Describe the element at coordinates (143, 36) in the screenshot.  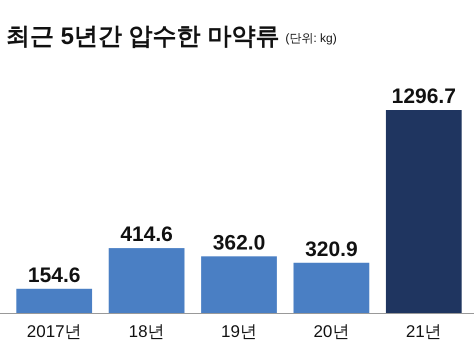
I see `chart-title: 최근 5년간 압수한 마약류` at that location.